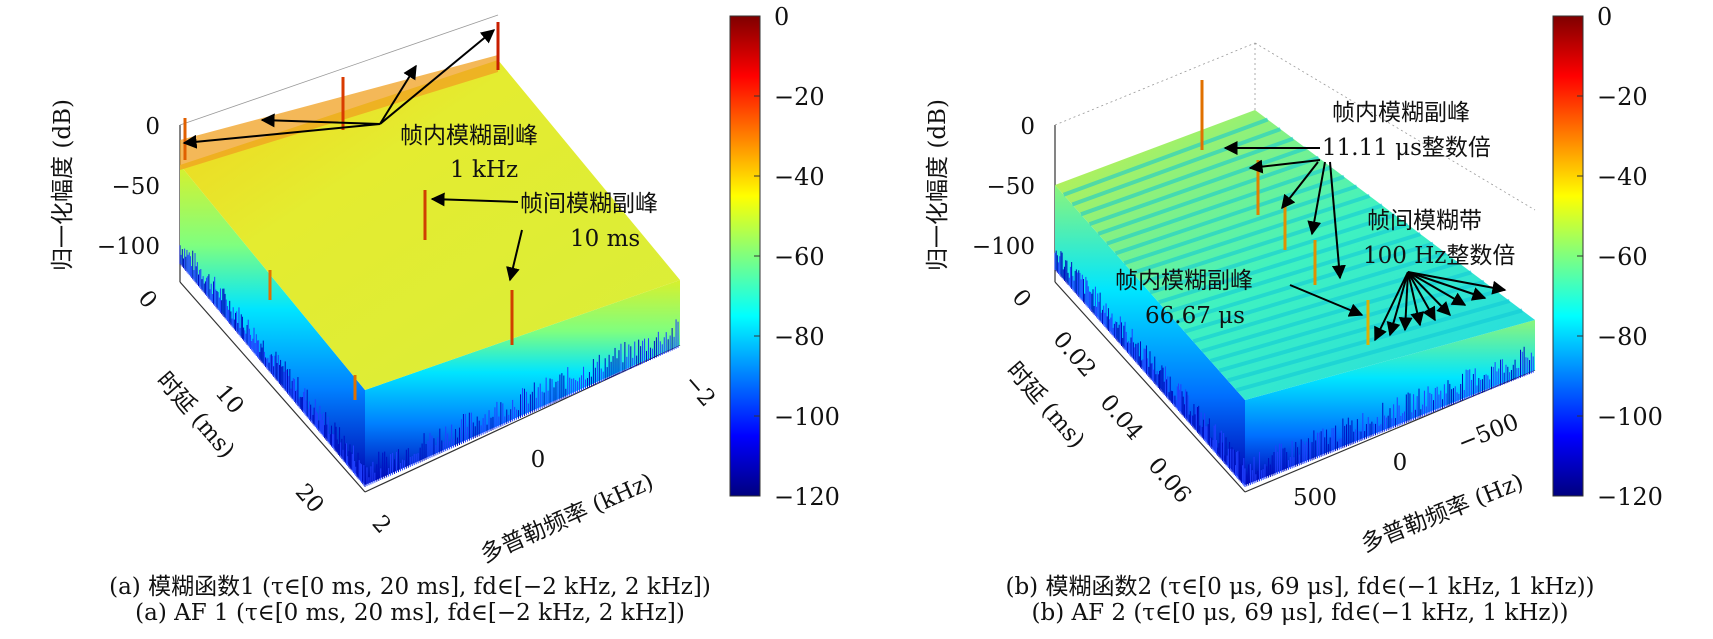 Image resolution: width=1713 pixels, height=639 pixels. Describe the element at coordinates (469, 136) in the screenshot. I see `panel-a-annotation-1-title: 帧内模糊副峰` at that location.